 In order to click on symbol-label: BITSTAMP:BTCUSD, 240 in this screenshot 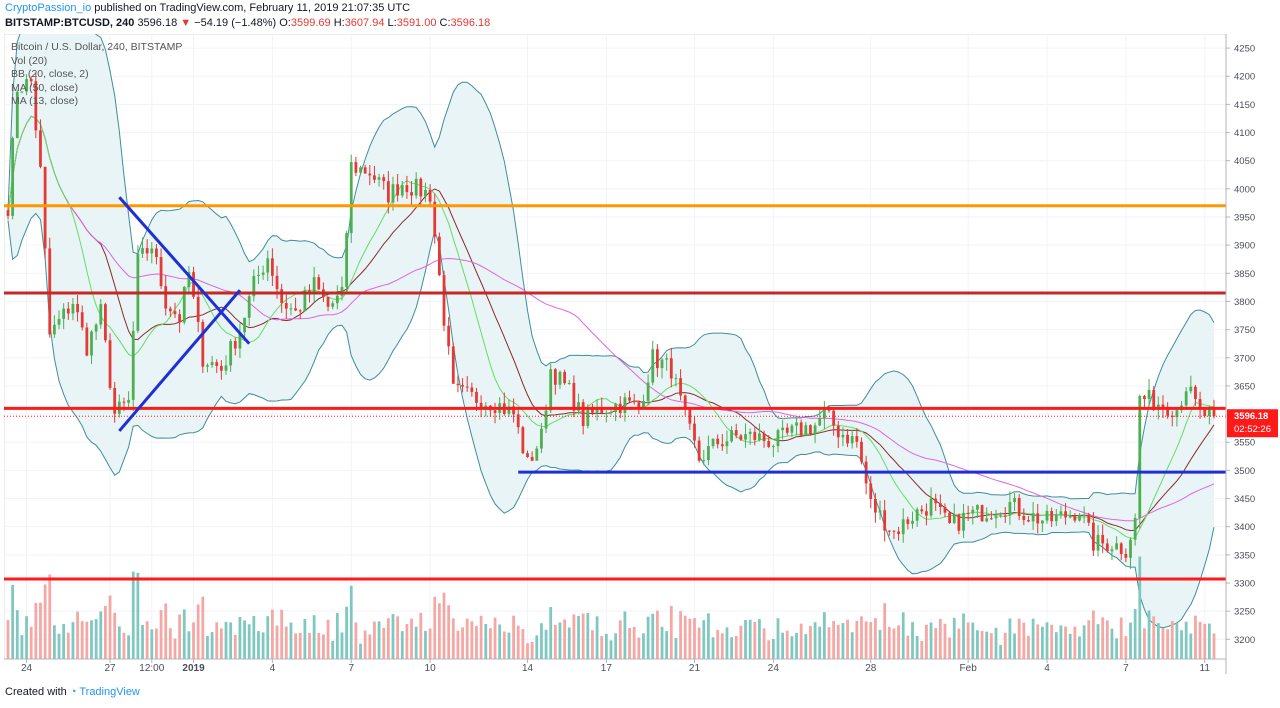, I will do `click(70, 23)`.